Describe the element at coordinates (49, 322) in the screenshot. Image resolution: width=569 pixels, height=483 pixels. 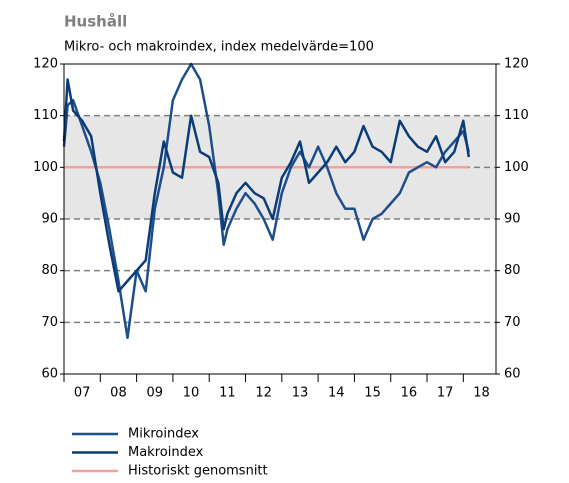
I see `y-tick-label: 70` at that location.